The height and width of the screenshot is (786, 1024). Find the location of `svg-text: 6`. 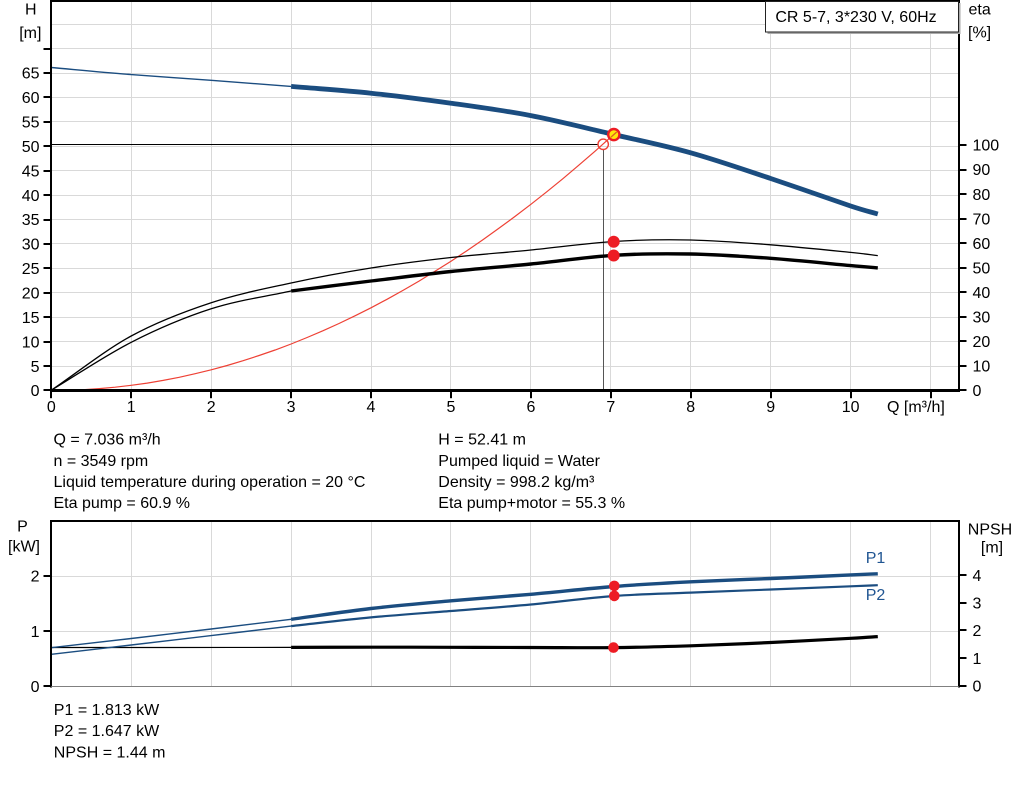

svg-text: 6 is located at coordinates (530, 407).